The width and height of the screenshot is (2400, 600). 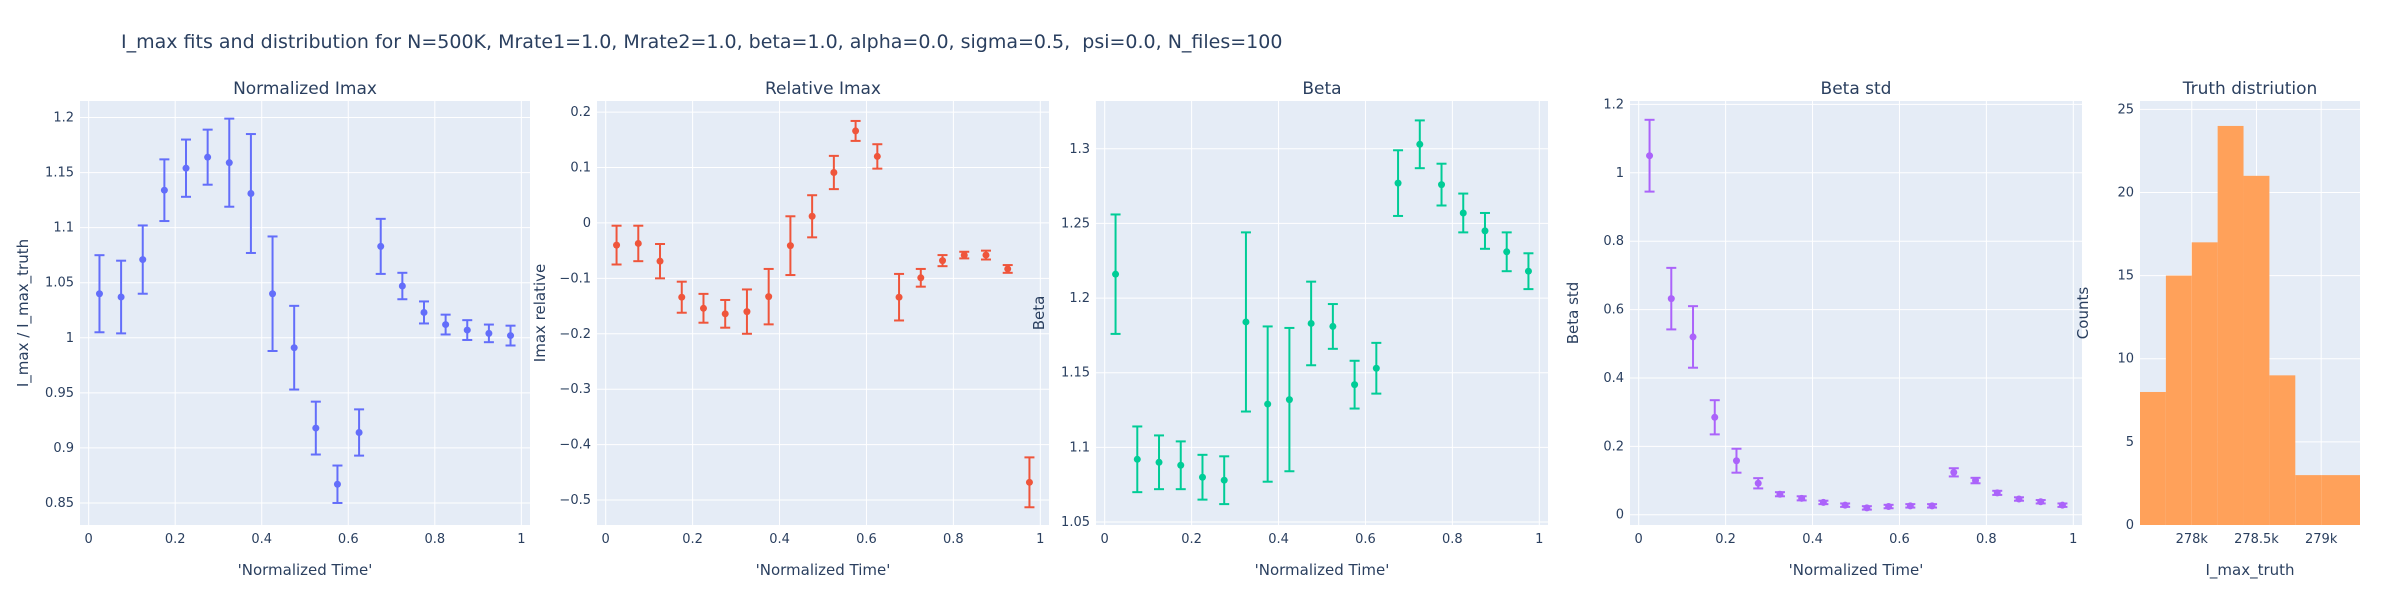 What do you see at coordinates (1613, 446) in the screenshot?
I see `y-tick-label: 0.2` at bounding box center [1613, 446].